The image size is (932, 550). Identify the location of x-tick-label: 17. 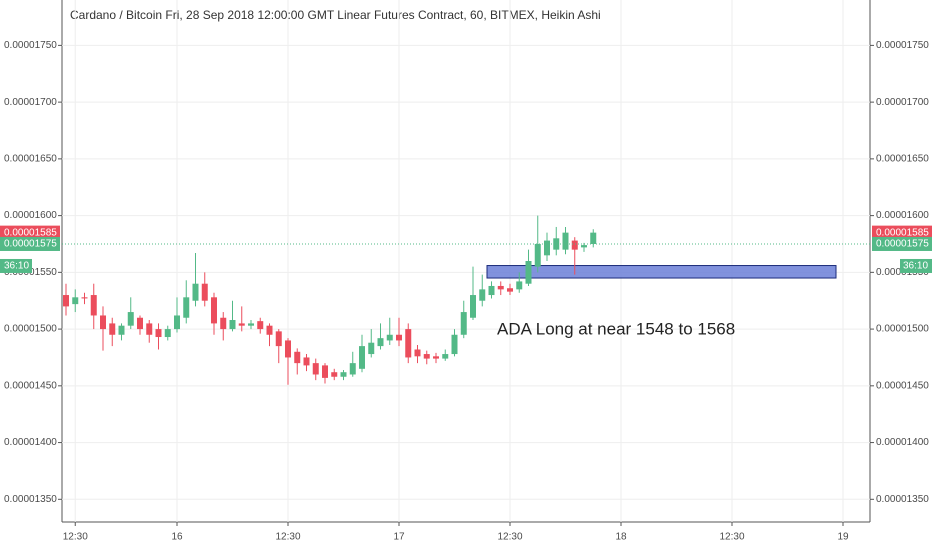
(399, 537).